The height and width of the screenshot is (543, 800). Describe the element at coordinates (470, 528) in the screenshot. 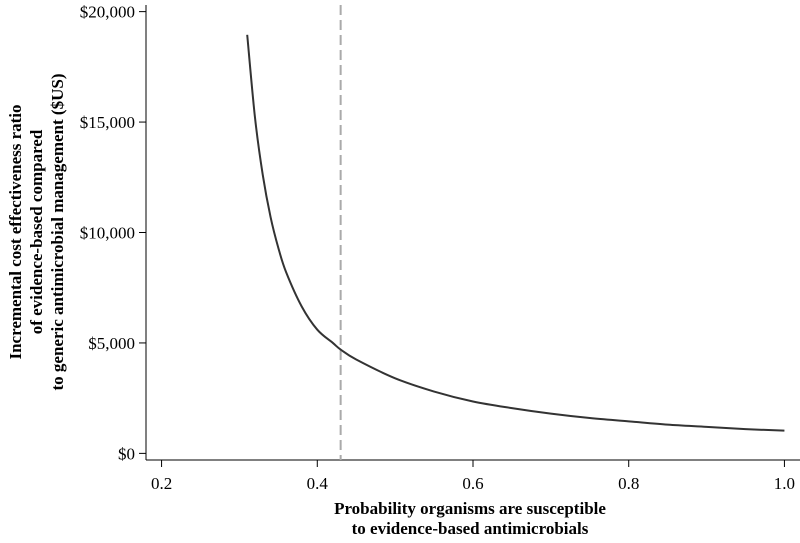

I see `x-axis-title-line: to evidence-based antimicrobials` at that location.